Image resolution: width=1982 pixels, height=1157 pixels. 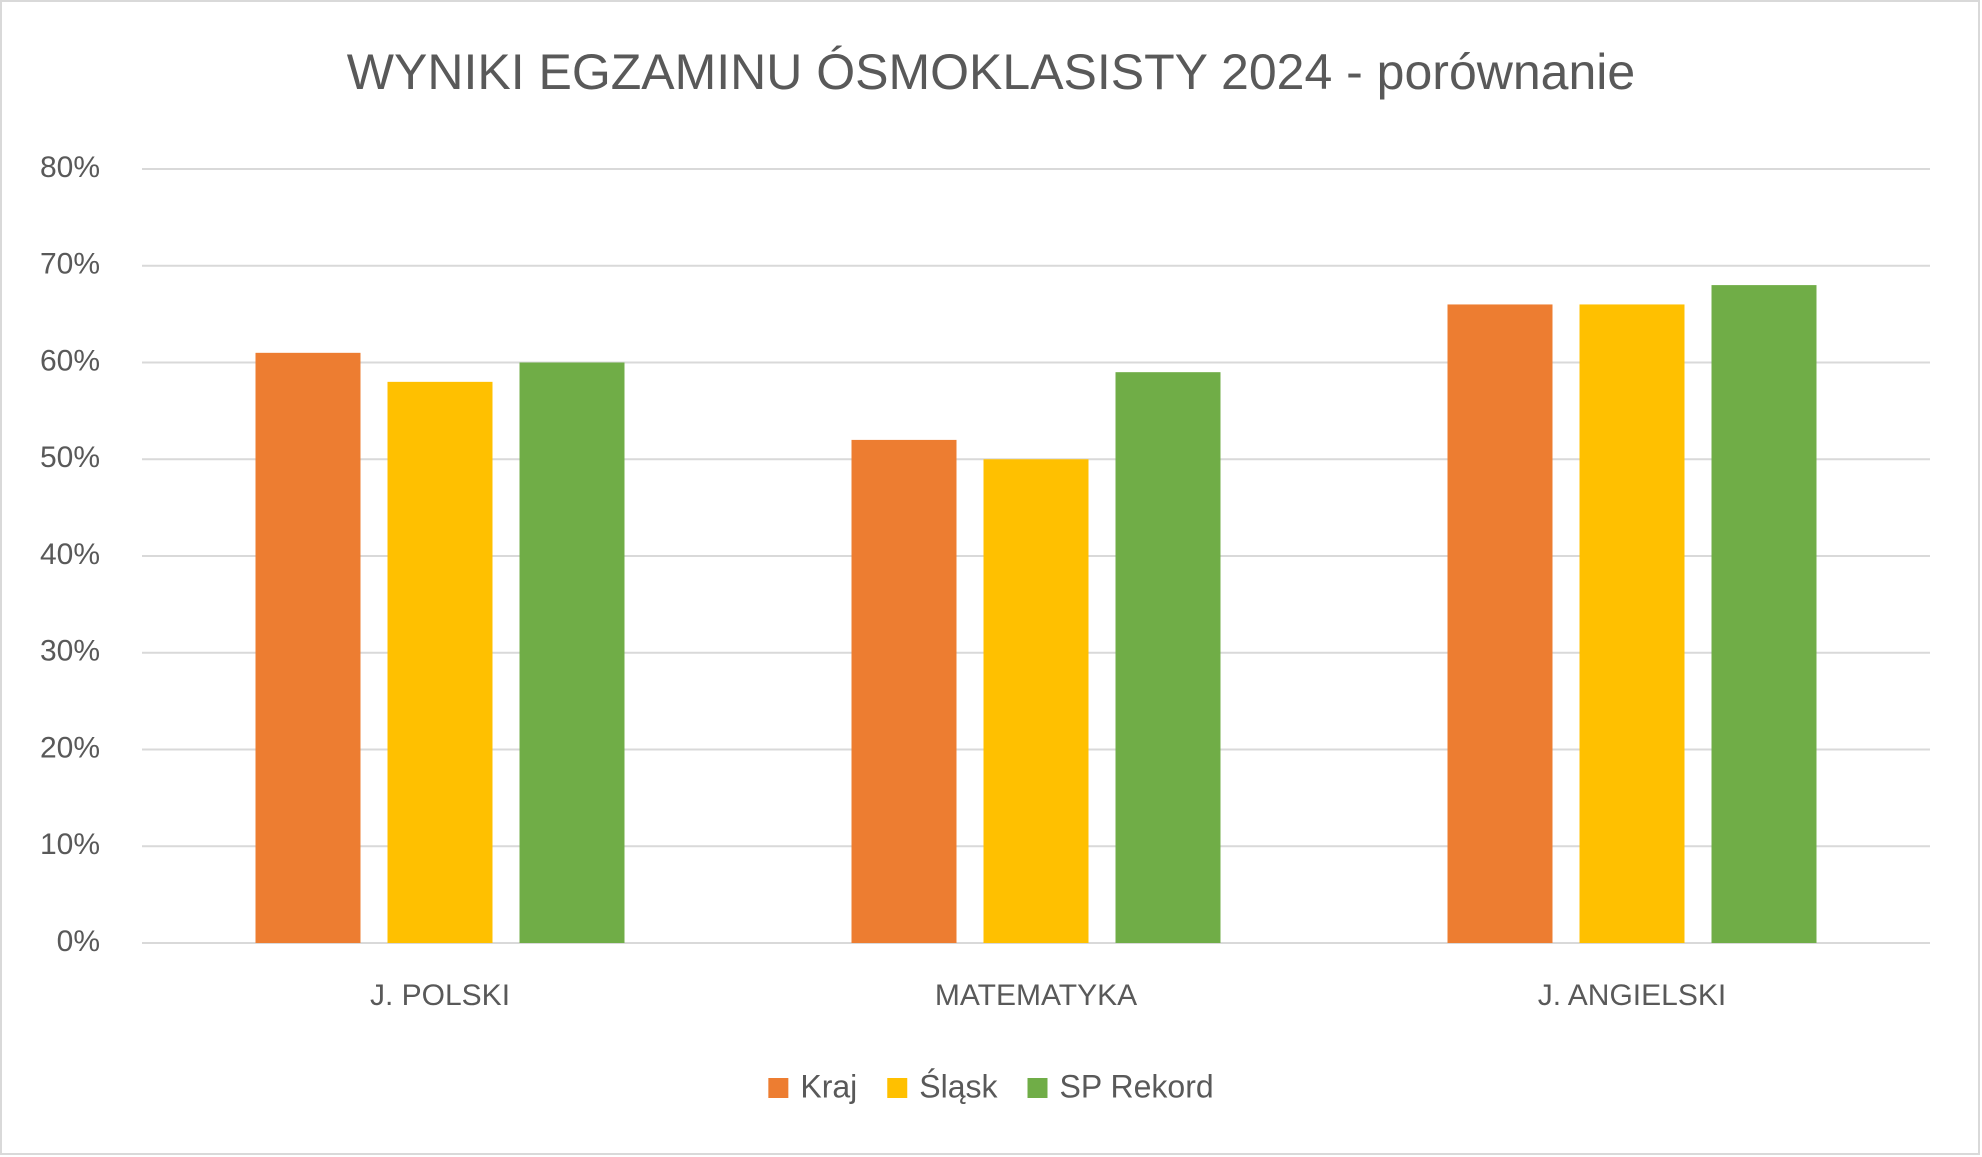 I want to click on y-tick-label: 60%, so click(x=70, y=360).